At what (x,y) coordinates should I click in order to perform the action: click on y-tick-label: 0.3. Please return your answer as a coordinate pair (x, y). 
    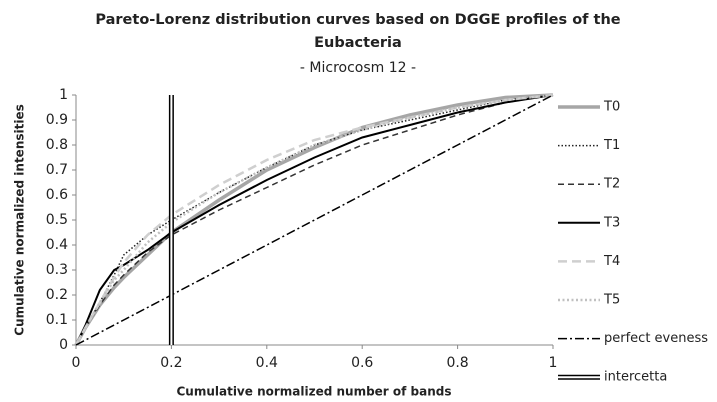
    Looking at the image, I should click on (57, 270).